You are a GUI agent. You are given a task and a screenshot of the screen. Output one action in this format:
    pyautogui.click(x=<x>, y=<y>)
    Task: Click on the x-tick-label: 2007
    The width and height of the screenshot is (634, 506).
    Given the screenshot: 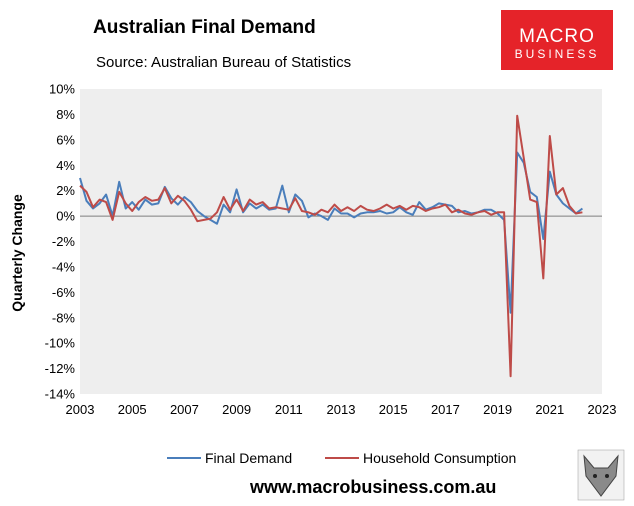 What is the action you would take?
    pyautogui.click(x=184, y=409)
    